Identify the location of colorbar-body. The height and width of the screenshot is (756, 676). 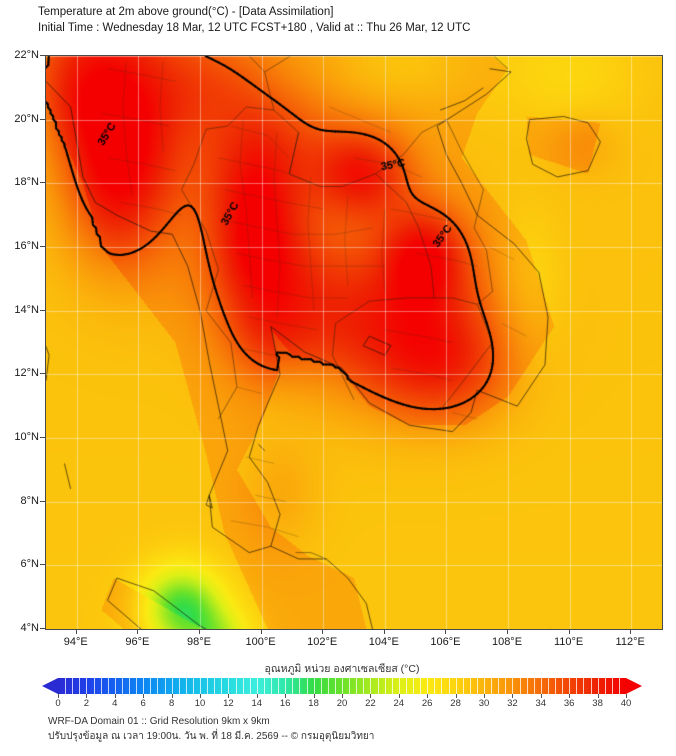
(342, 686).